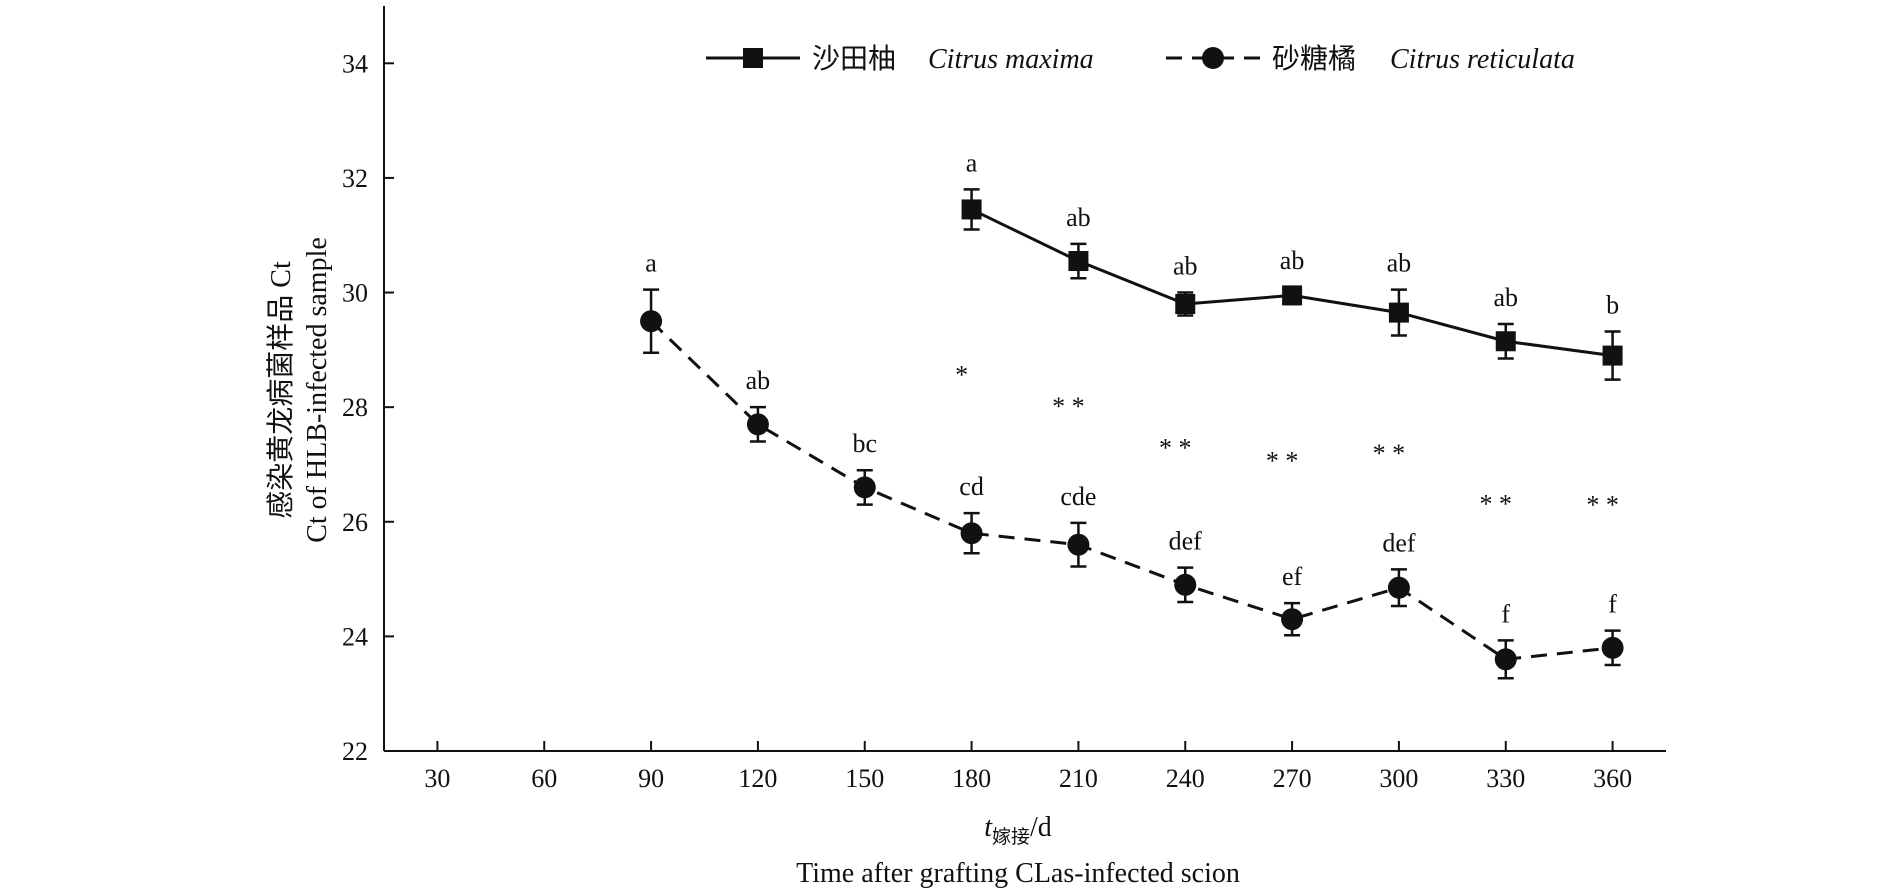  What do you see at coordinates (972, 162) in the screenshot?
I see `significance-letter-maxima: a` at bounding box center [972, 162].